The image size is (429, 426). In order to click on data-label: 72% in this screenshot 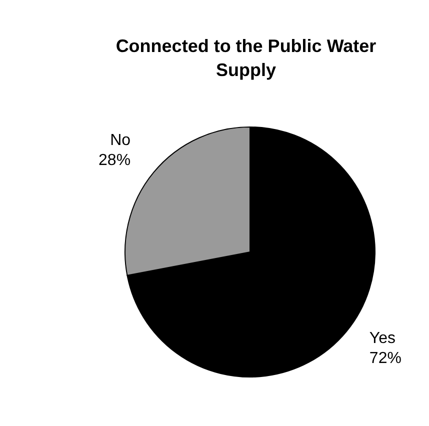, I will do `click(385, 358)`.